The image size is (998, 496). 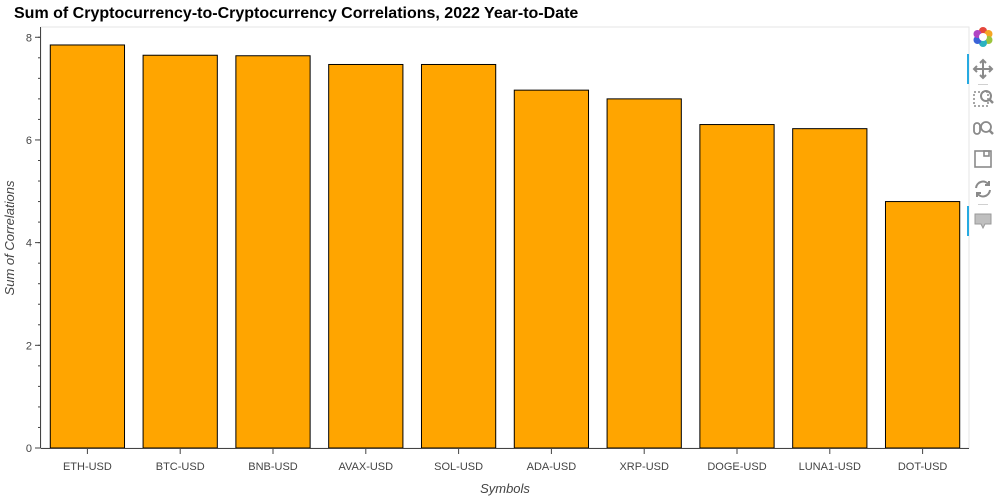 I want to click on x-tick-label: LUNA1-USD, so click(x=830, y=467).